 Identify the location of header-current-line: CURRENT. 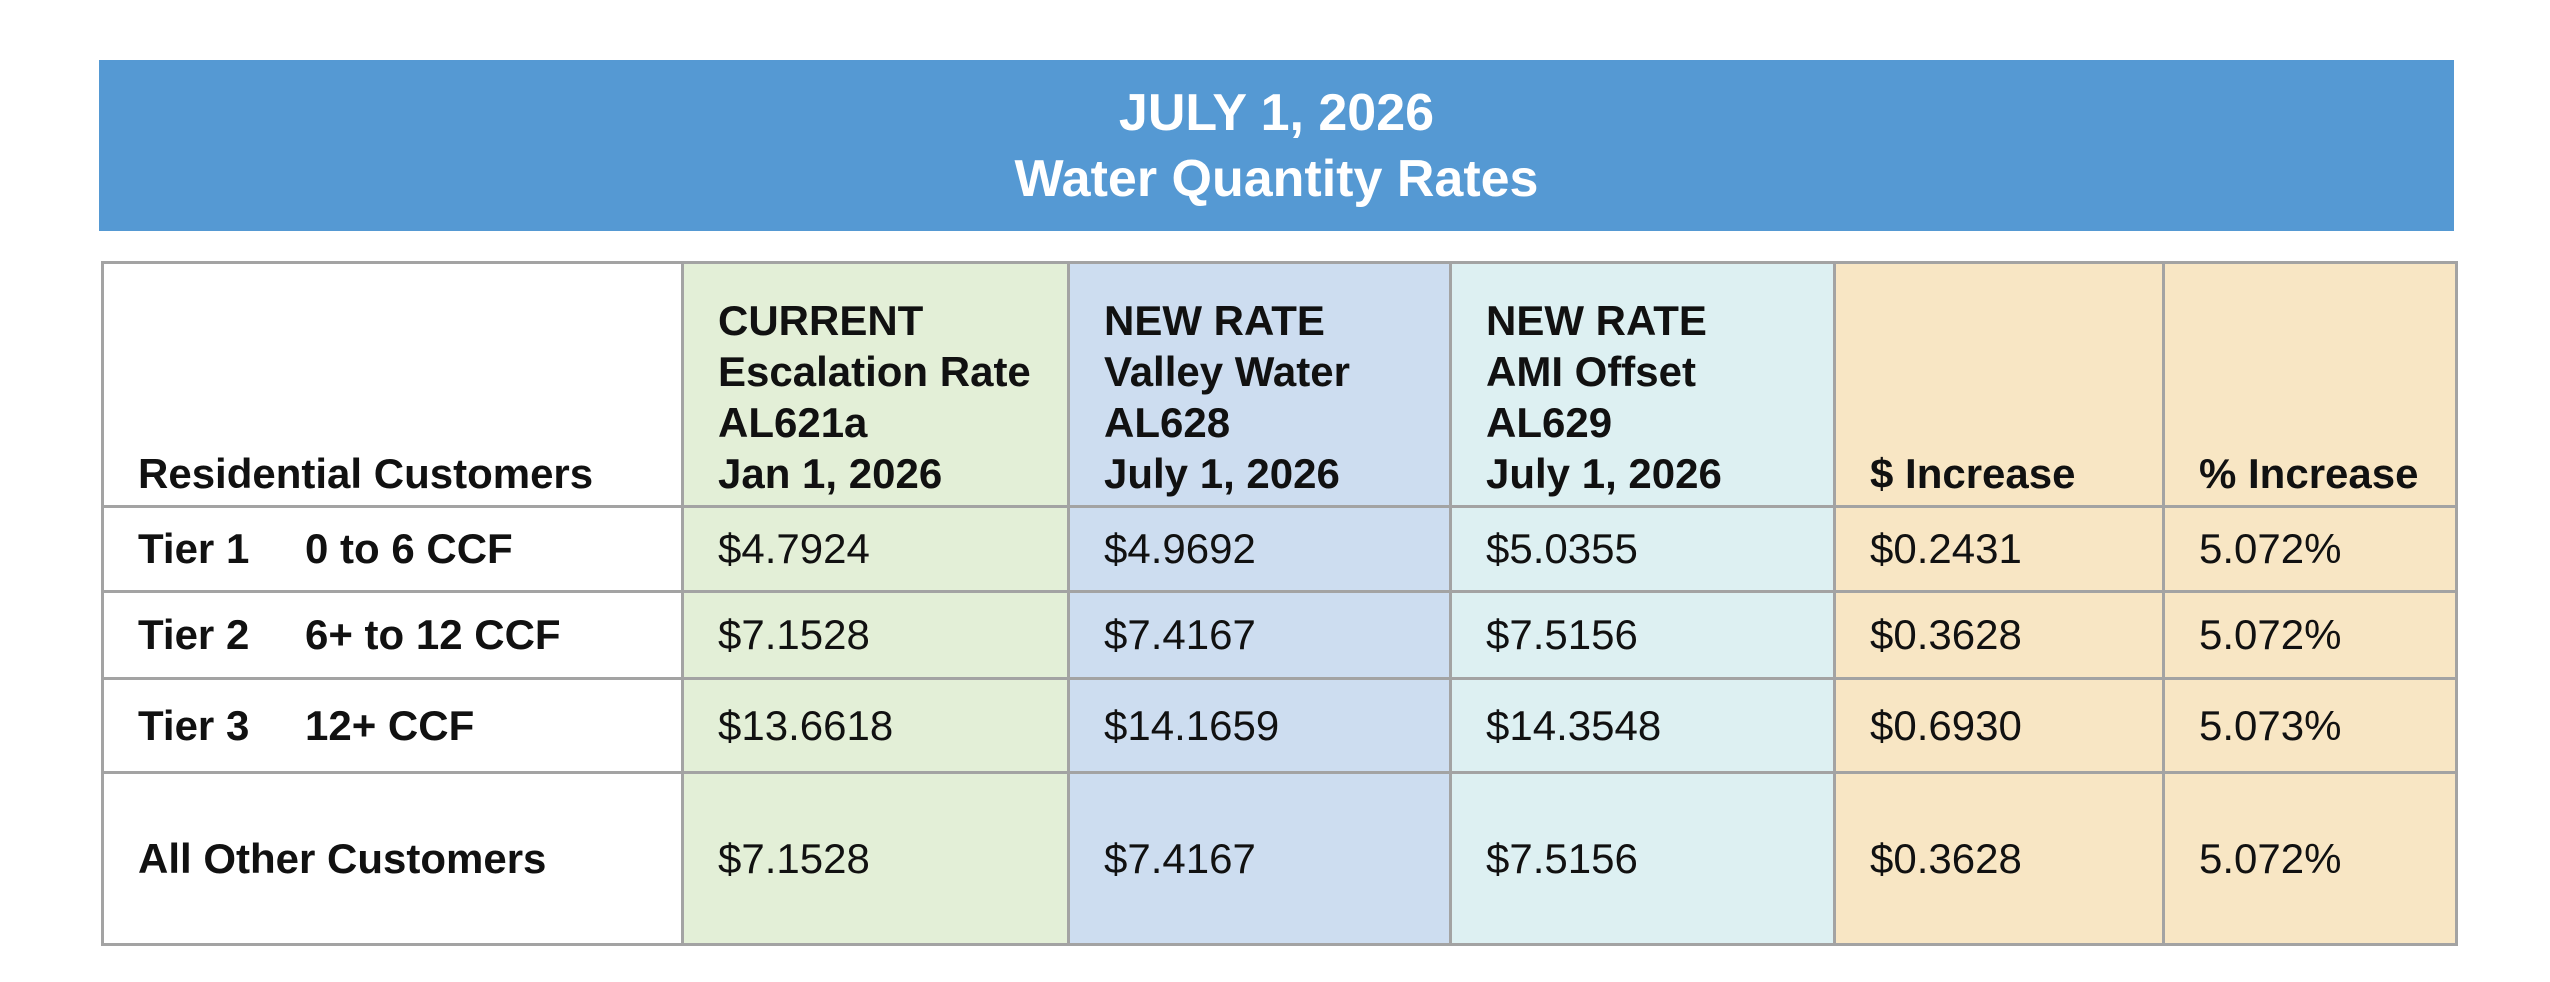
(821, 320).